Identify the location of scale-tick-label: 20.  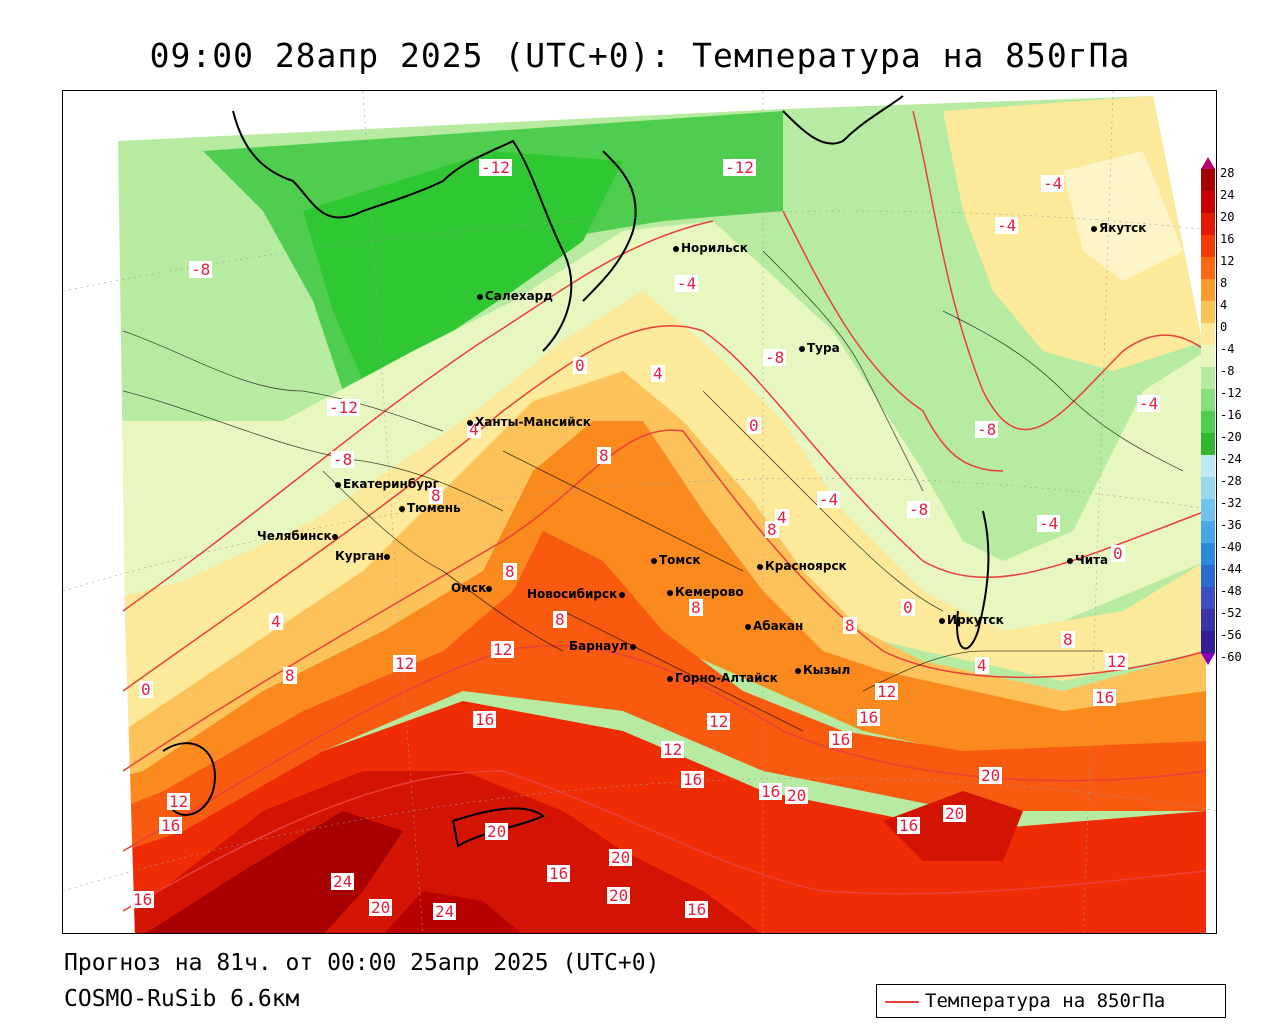
(1227, 217).